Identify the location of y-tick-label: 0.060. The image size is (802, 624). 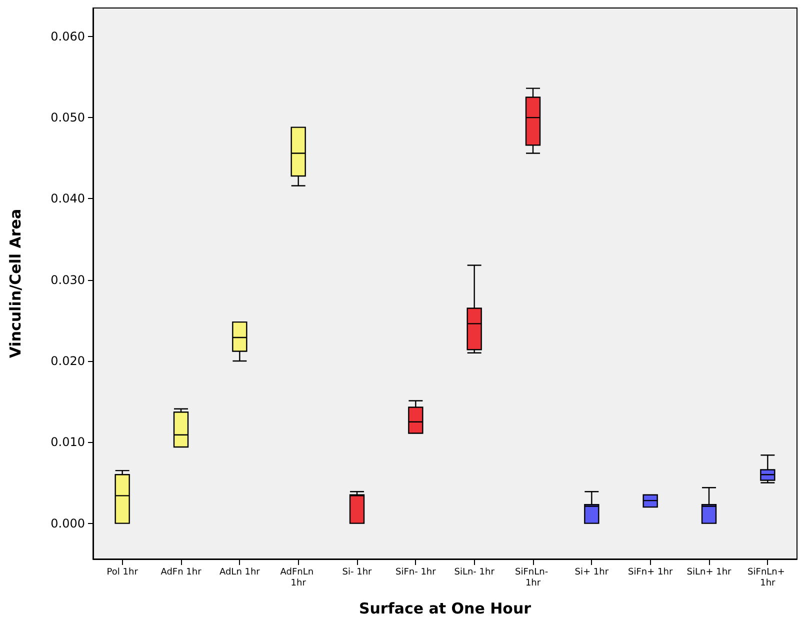
(67, 36).